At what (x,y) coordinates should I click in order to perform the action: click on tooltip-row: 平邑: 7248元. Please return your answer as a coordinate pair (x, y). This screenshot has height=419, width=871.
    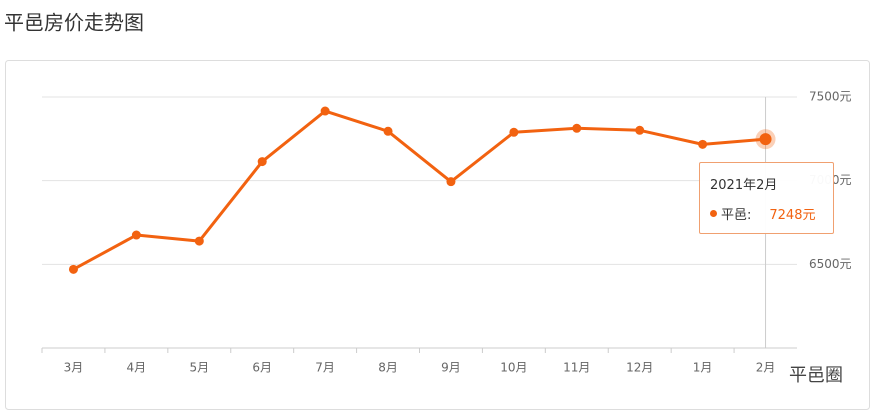
    Looking at the image, I should click on (762, 213).